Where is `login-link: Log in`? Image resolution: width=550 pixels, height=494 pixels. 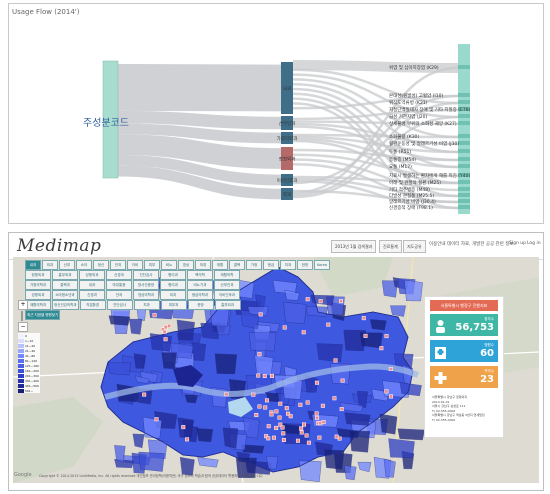
login-link: Log in is located at coordinates (534, 243).